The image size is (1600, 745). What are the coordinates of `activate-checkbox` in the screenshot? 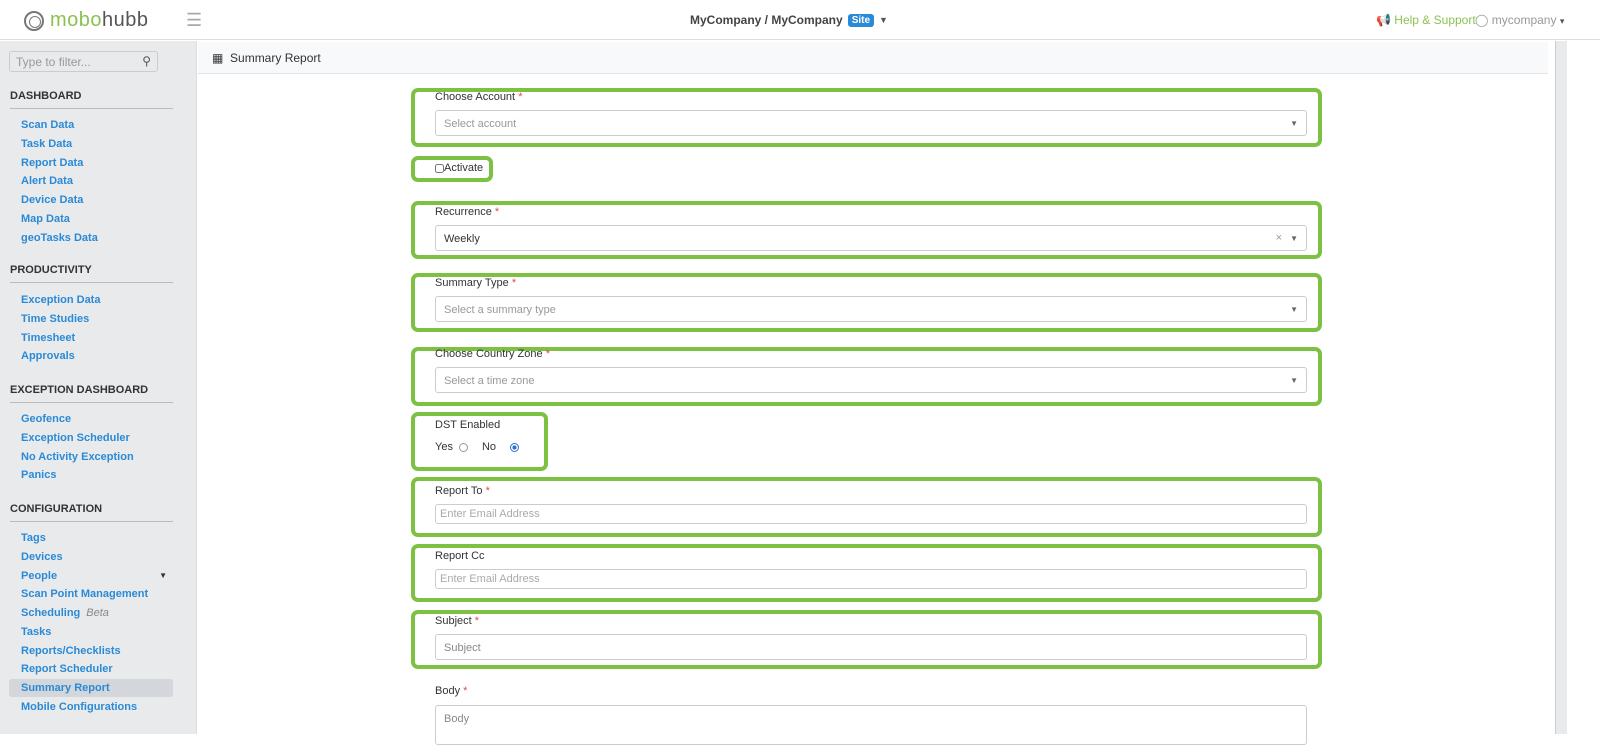 It's located at (439, 168).